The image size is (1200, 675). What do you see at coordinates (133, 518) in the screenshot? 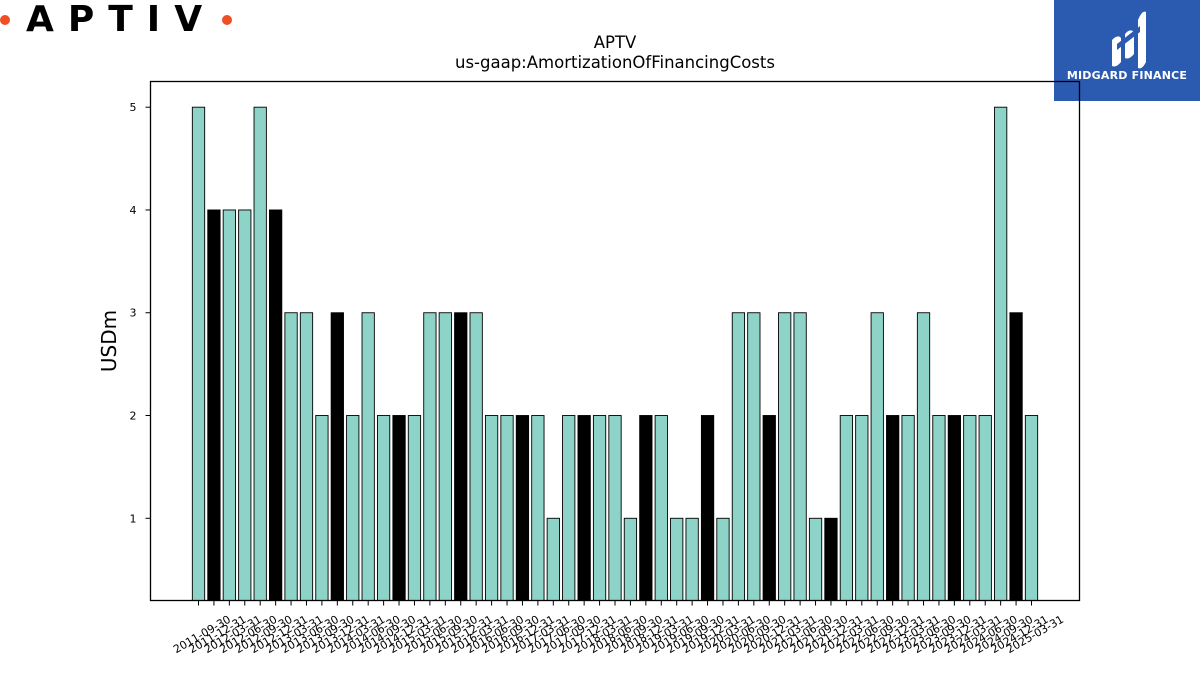
I see `y-tick-label: 1` at bounding box center [133, 518].